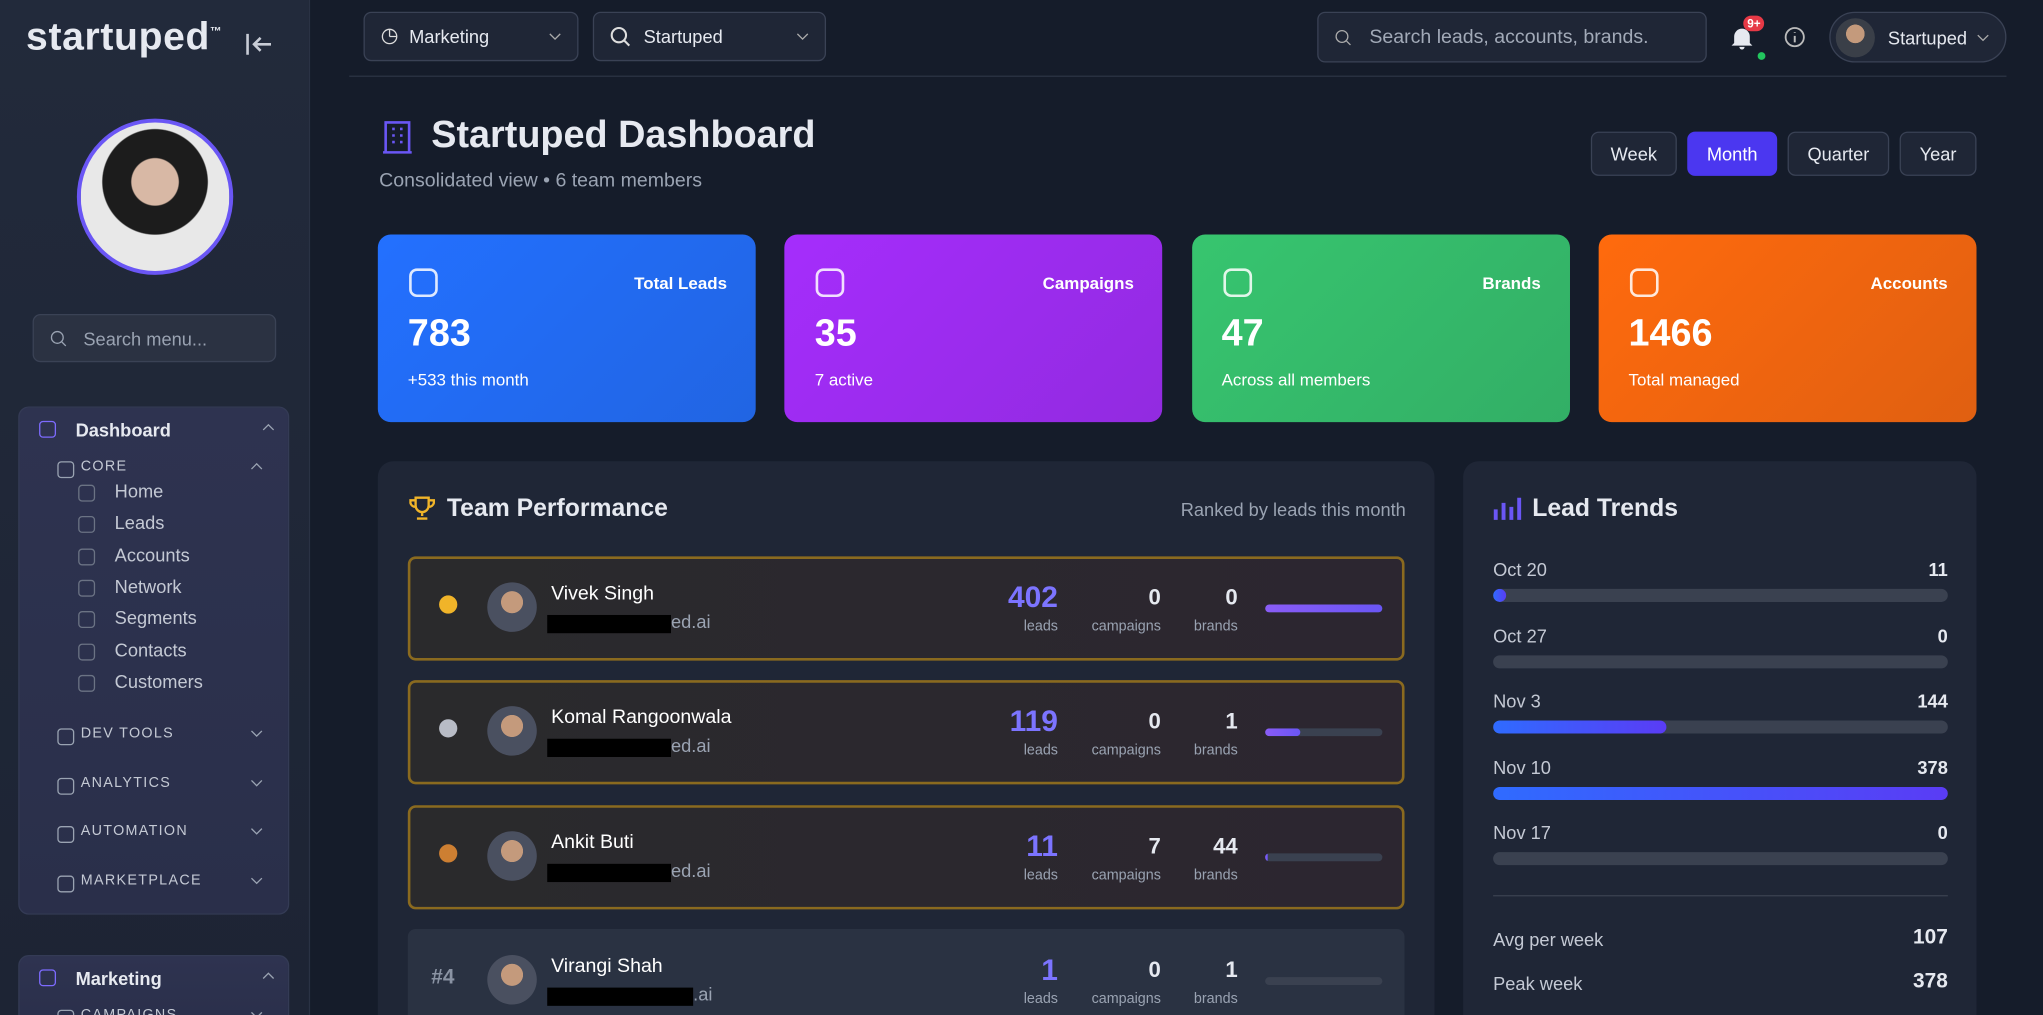  Describe the element at coordinates (1548, 939) in the screenshot. I see `summary-label: Avg per week` at that location.